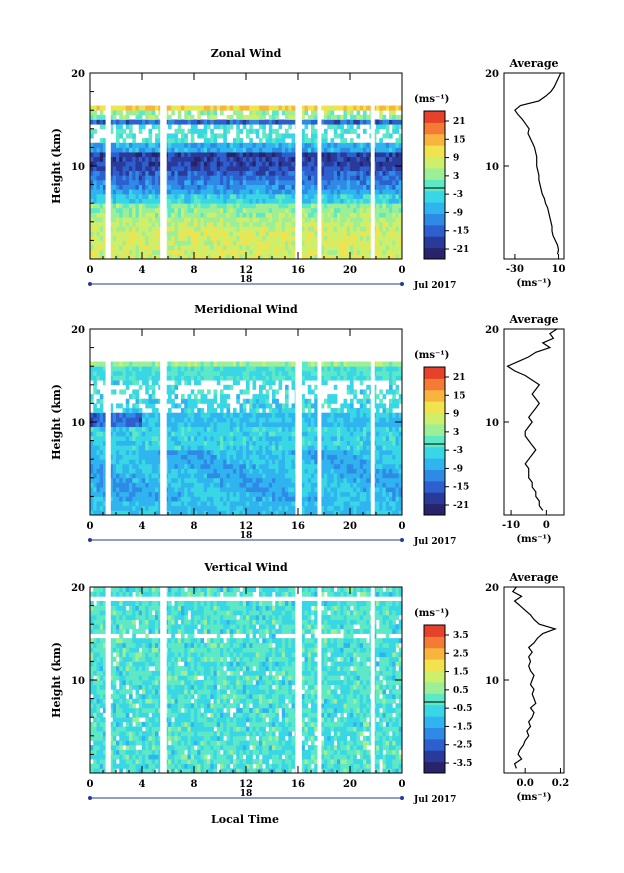 Image resolution: width=624 pixels, height=873 pixels. Describe the element at coordinates (163, 166) in the screenshot. I see `data-gap` at that location.